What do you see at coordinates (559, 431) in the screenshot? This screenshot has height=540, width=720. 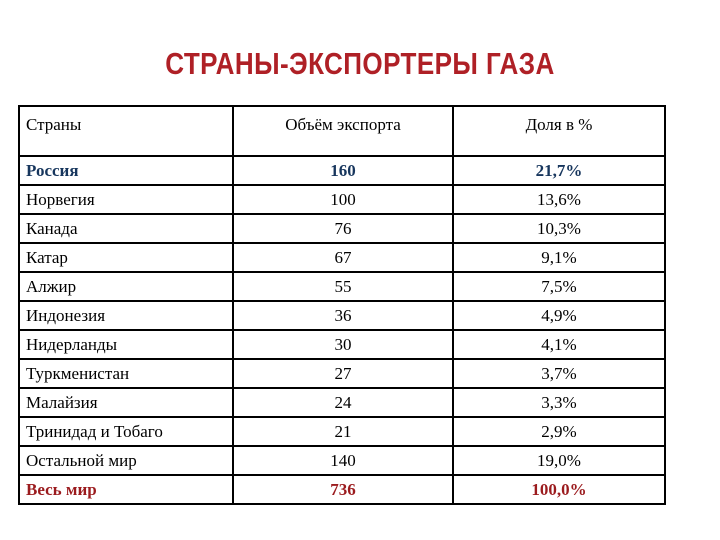 I see `share-cell: 2,9%` at bounding box center [559, 431].